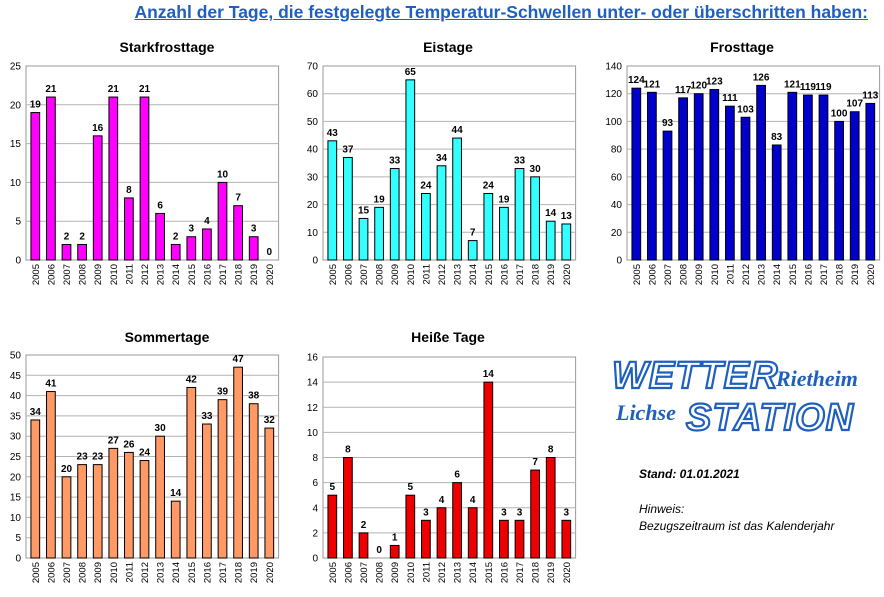  What do you see at coordinates (473, 233) in the screenshot?
I see `data-label: 7` at bounding box center [473, 233].